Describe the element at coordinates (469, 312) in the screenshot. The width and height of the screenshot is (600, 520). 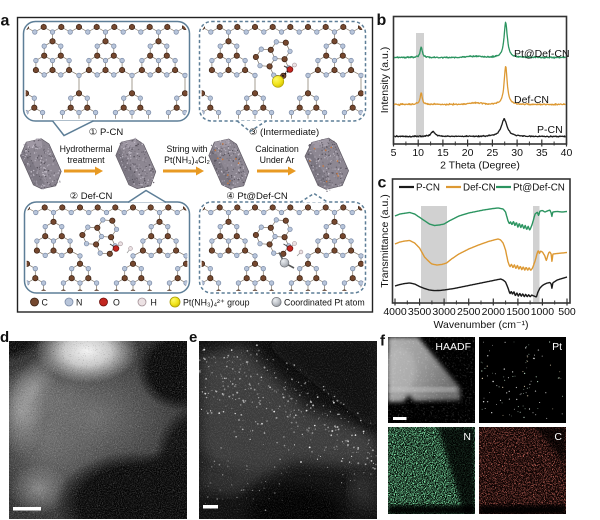
I see `svg-text: 2500` at that location.